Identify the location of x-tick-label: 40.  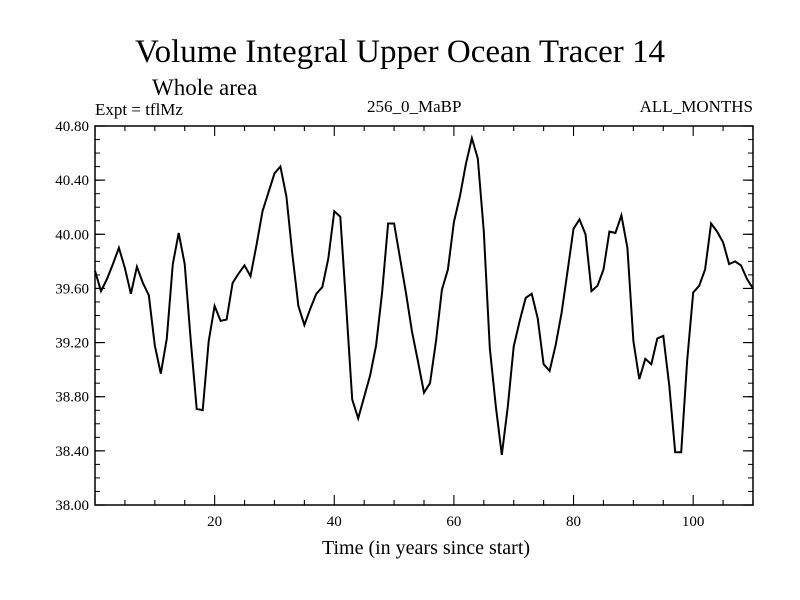
(334, 522).